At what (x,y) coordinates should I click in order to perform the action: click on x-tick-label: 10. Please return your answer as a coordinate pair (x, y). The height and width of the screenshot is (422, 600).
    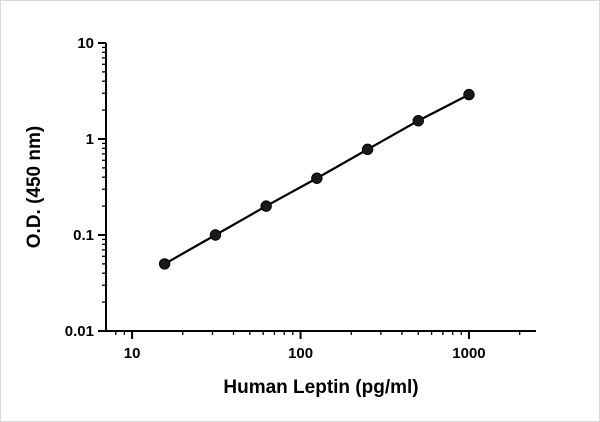
    Looking at the image, I should click on (132, 353).